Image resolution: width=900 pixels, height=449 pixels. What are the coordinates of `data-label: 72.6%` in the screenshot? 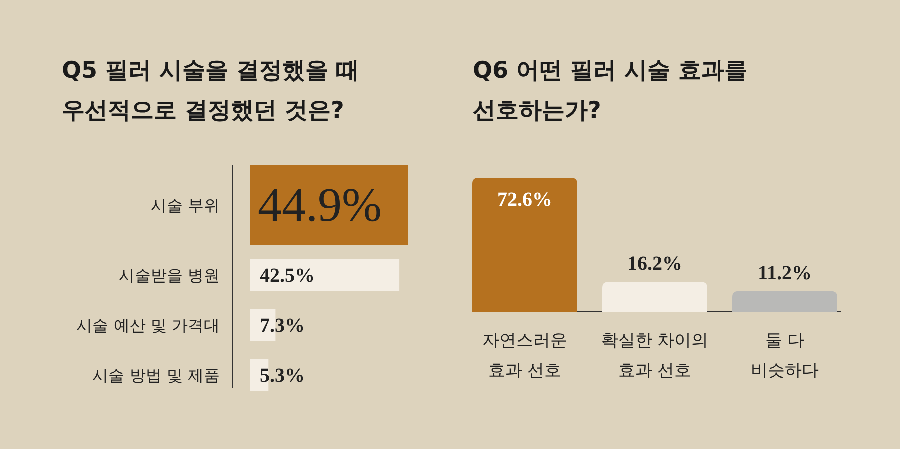 It's located at (525, 200).